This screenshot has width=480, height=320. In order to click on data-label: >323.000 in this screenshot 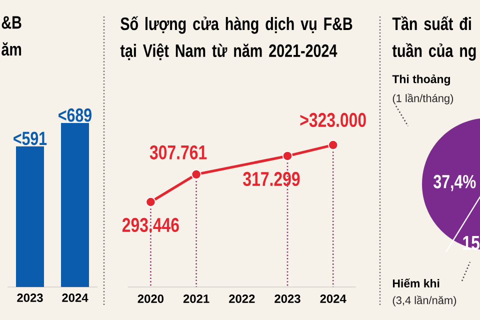, I will do `click(333, 120)`.